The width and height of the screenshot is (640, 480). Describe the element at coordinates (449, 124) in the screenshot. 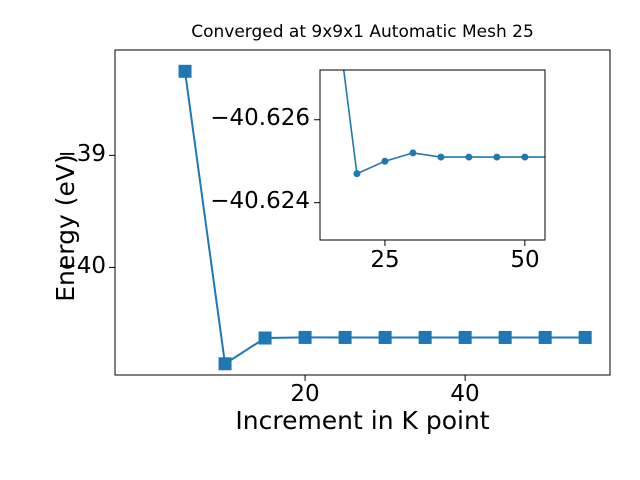

I see `inset-data-series` at that location.